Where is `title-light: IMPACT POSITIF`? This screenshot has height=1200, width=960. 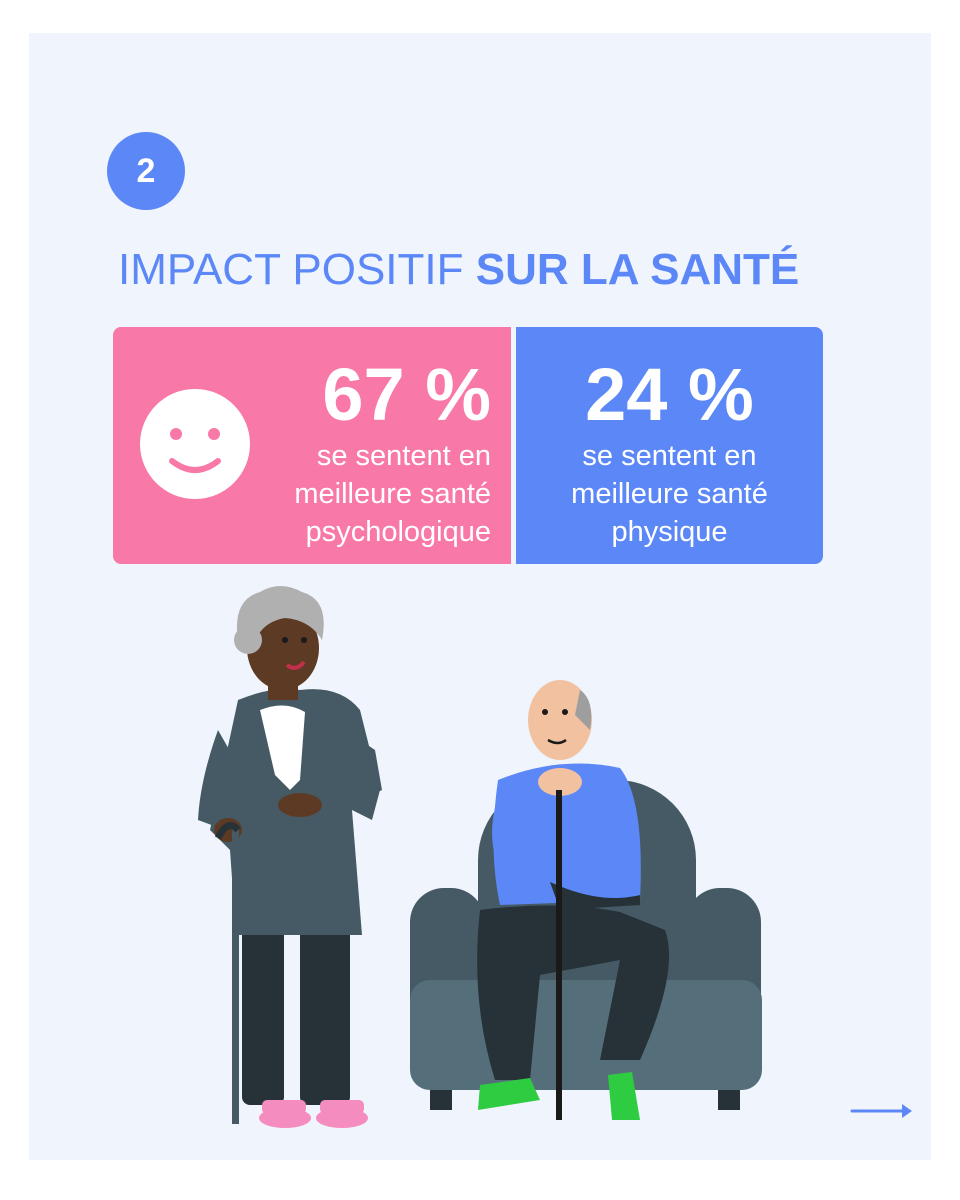
title-light: IMPACT POSITIF is located at coordinates (291, 269).